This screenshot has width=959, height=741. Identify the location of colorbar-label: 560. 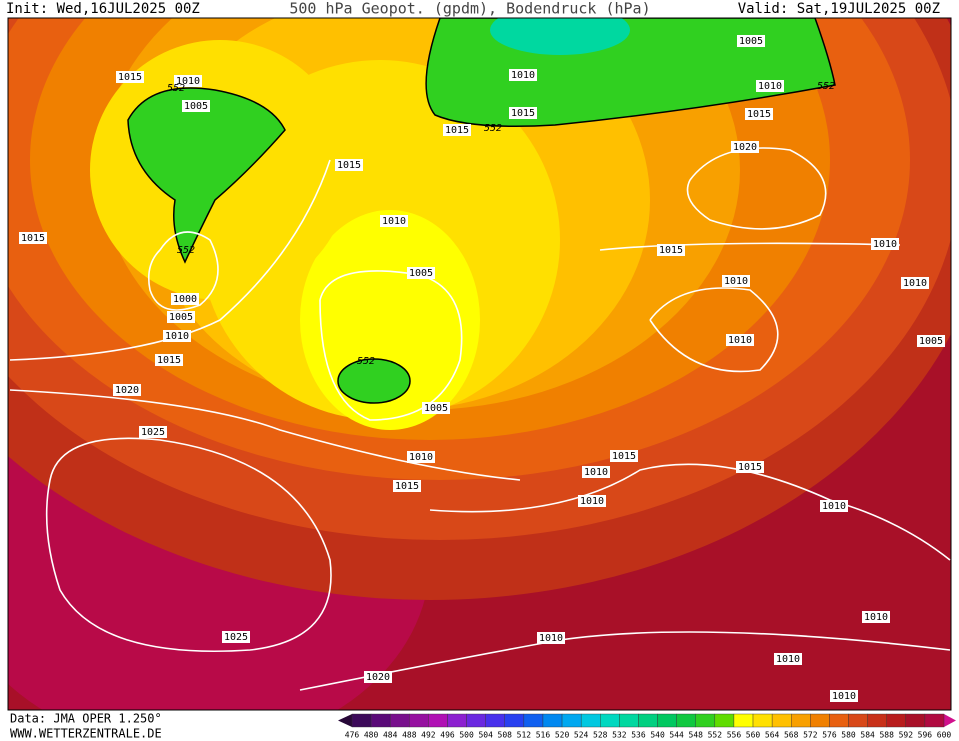
(753, 735).